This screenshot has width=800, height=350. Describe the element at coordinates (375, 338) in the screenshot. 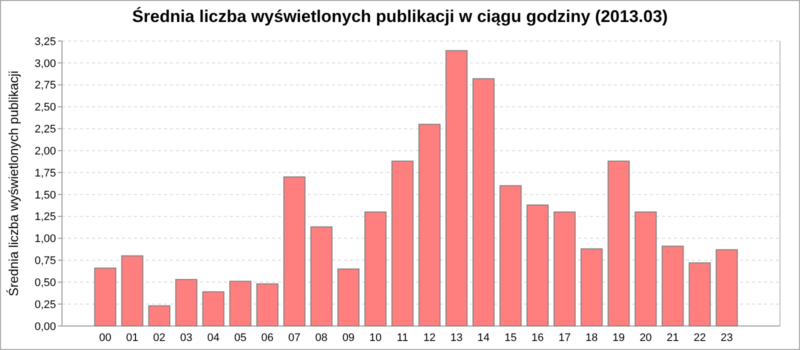

I see `x-tick-label: 10` at that location.